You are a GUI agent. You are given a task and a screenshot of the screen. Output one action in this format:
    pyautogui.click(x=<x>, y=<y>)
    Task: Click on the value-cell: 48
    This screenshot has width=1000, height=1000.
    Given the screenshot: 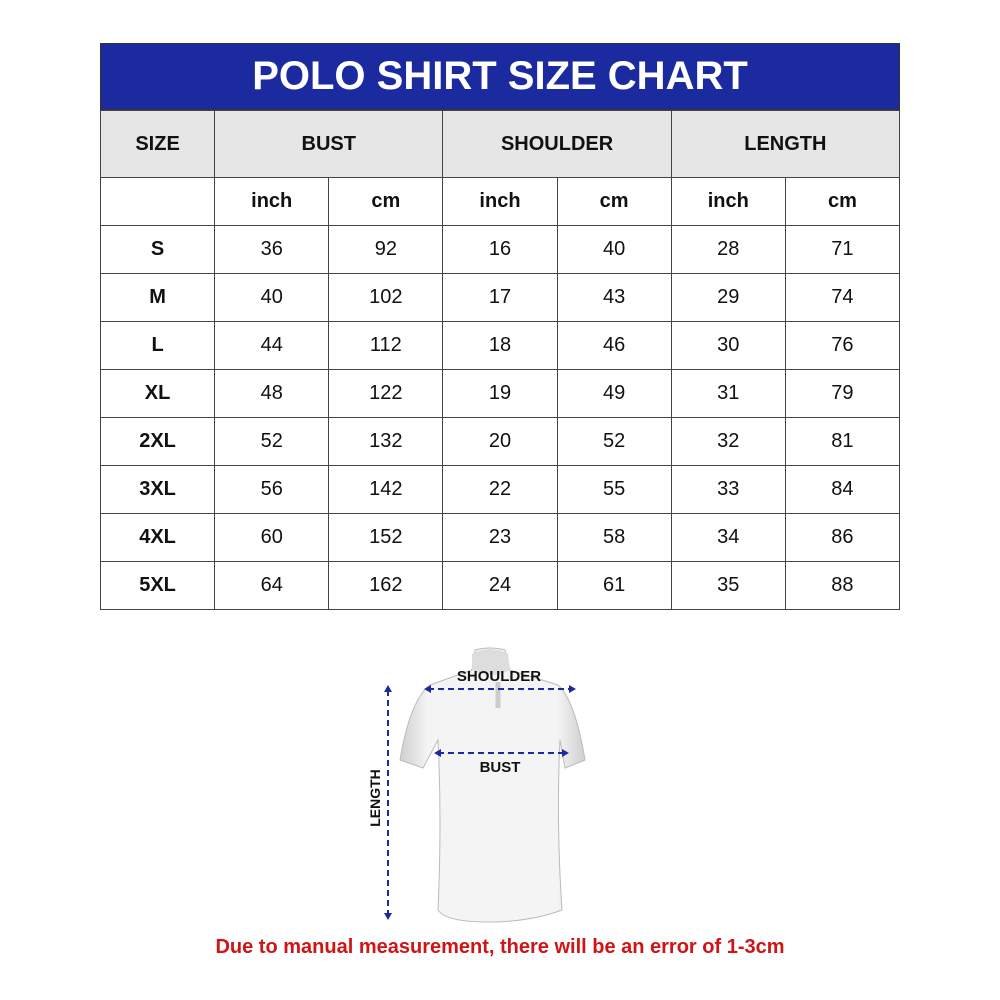 What is the action you would take?
    pyautogui.click(x=272, y=393)
    